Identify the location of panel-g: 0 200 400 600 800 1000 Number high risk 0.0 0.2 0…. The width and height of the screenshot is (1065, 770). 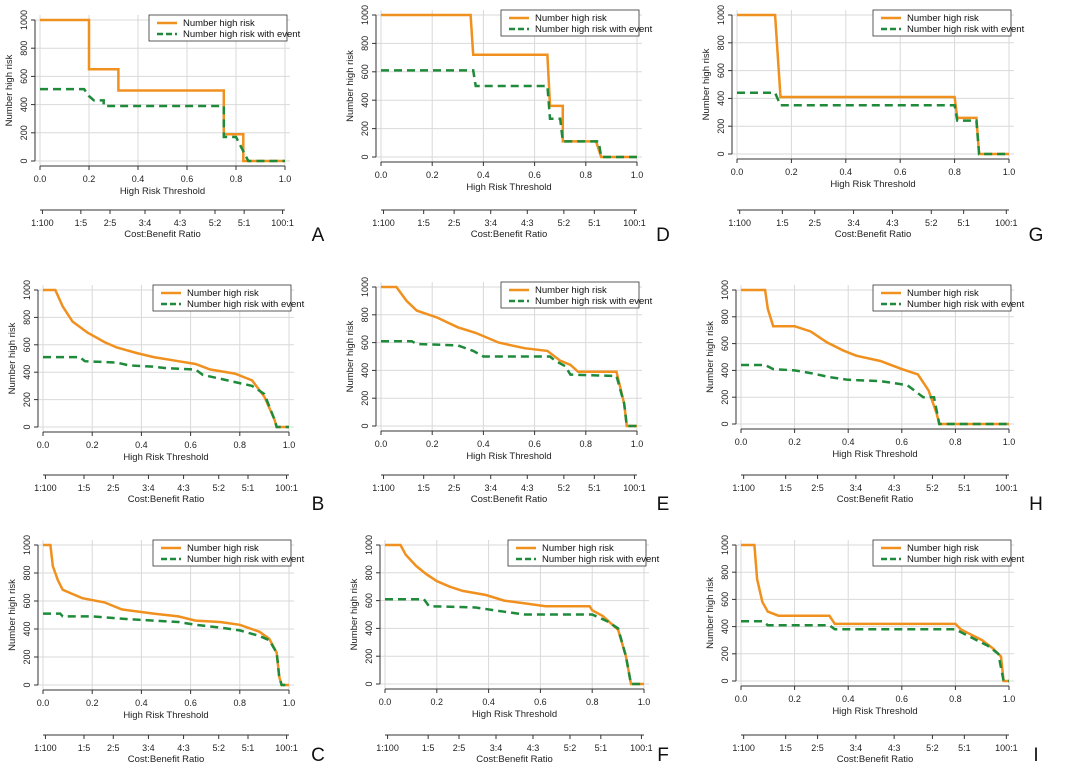
(872, 125).